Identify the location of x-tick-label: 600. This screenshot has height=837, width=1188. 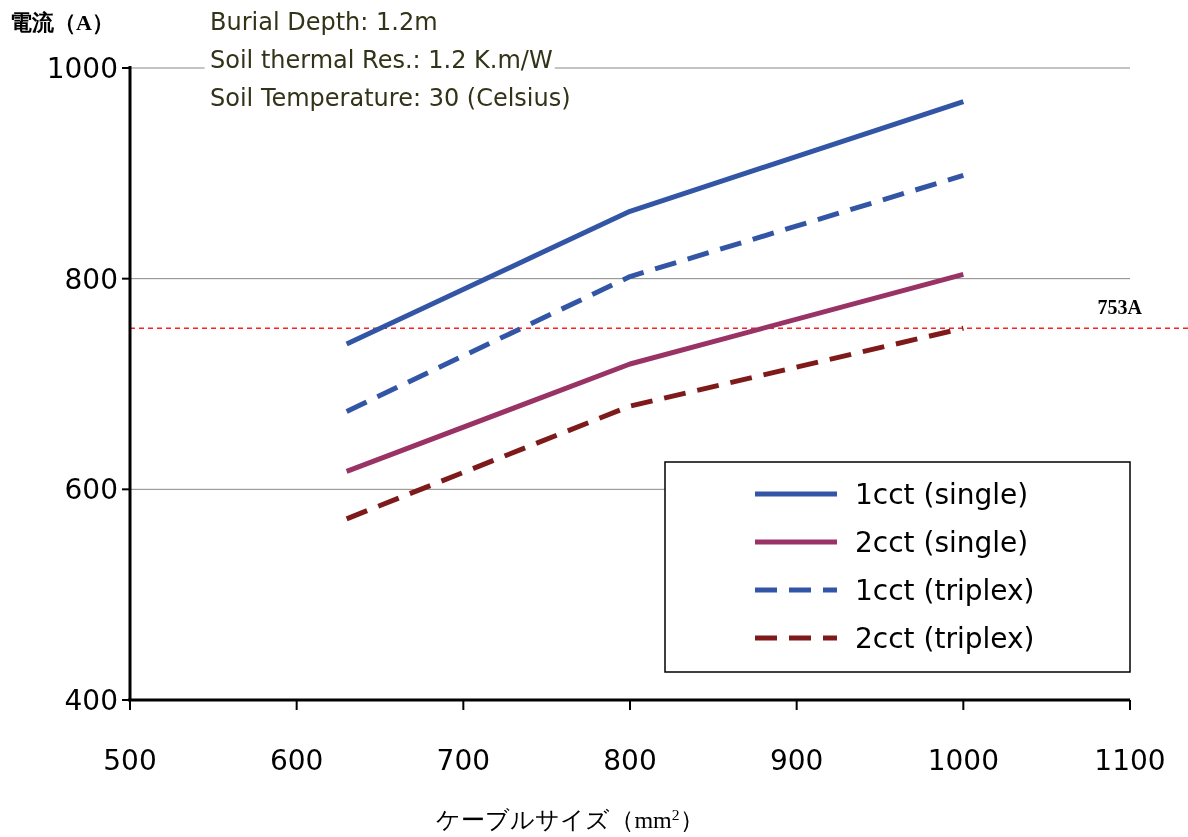
(296, 760).